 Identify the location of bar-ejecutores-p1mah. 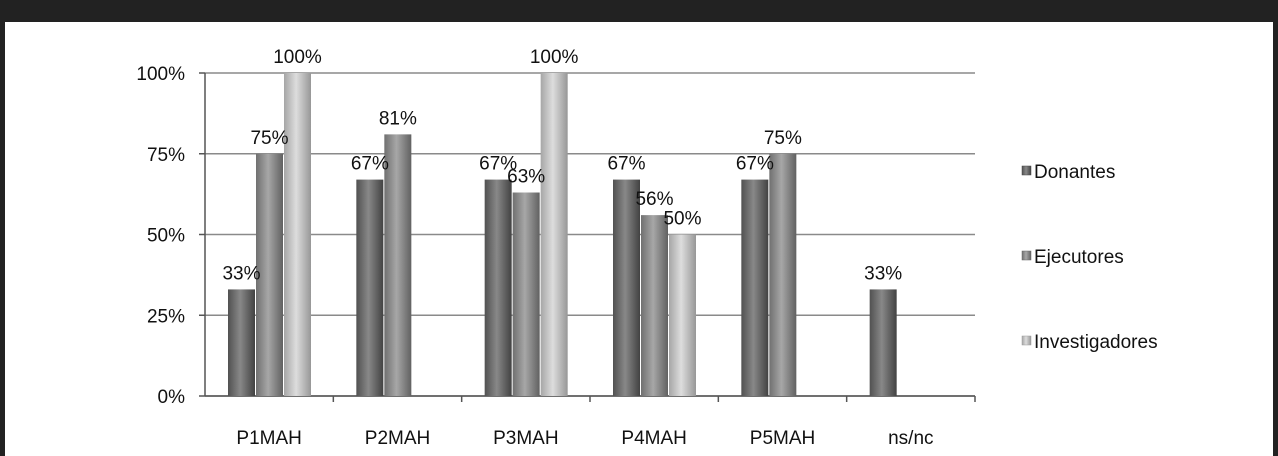
(269, 274).